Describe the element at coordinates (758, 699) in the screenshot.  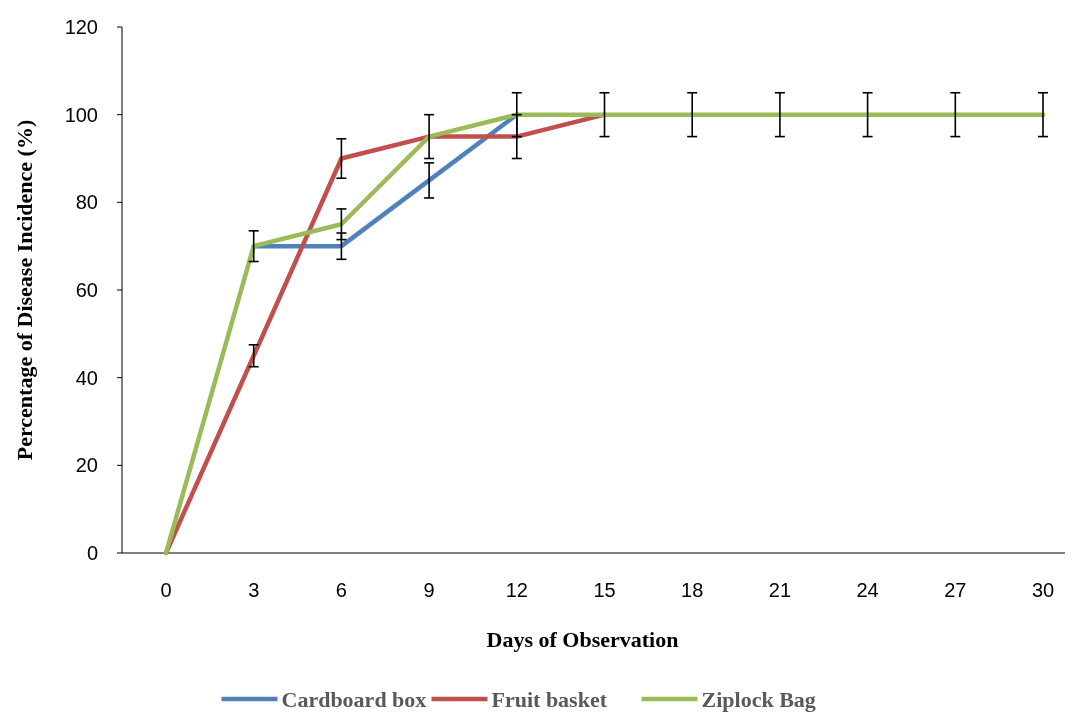
I see `legend-label: Ziplock Bag` at that location.